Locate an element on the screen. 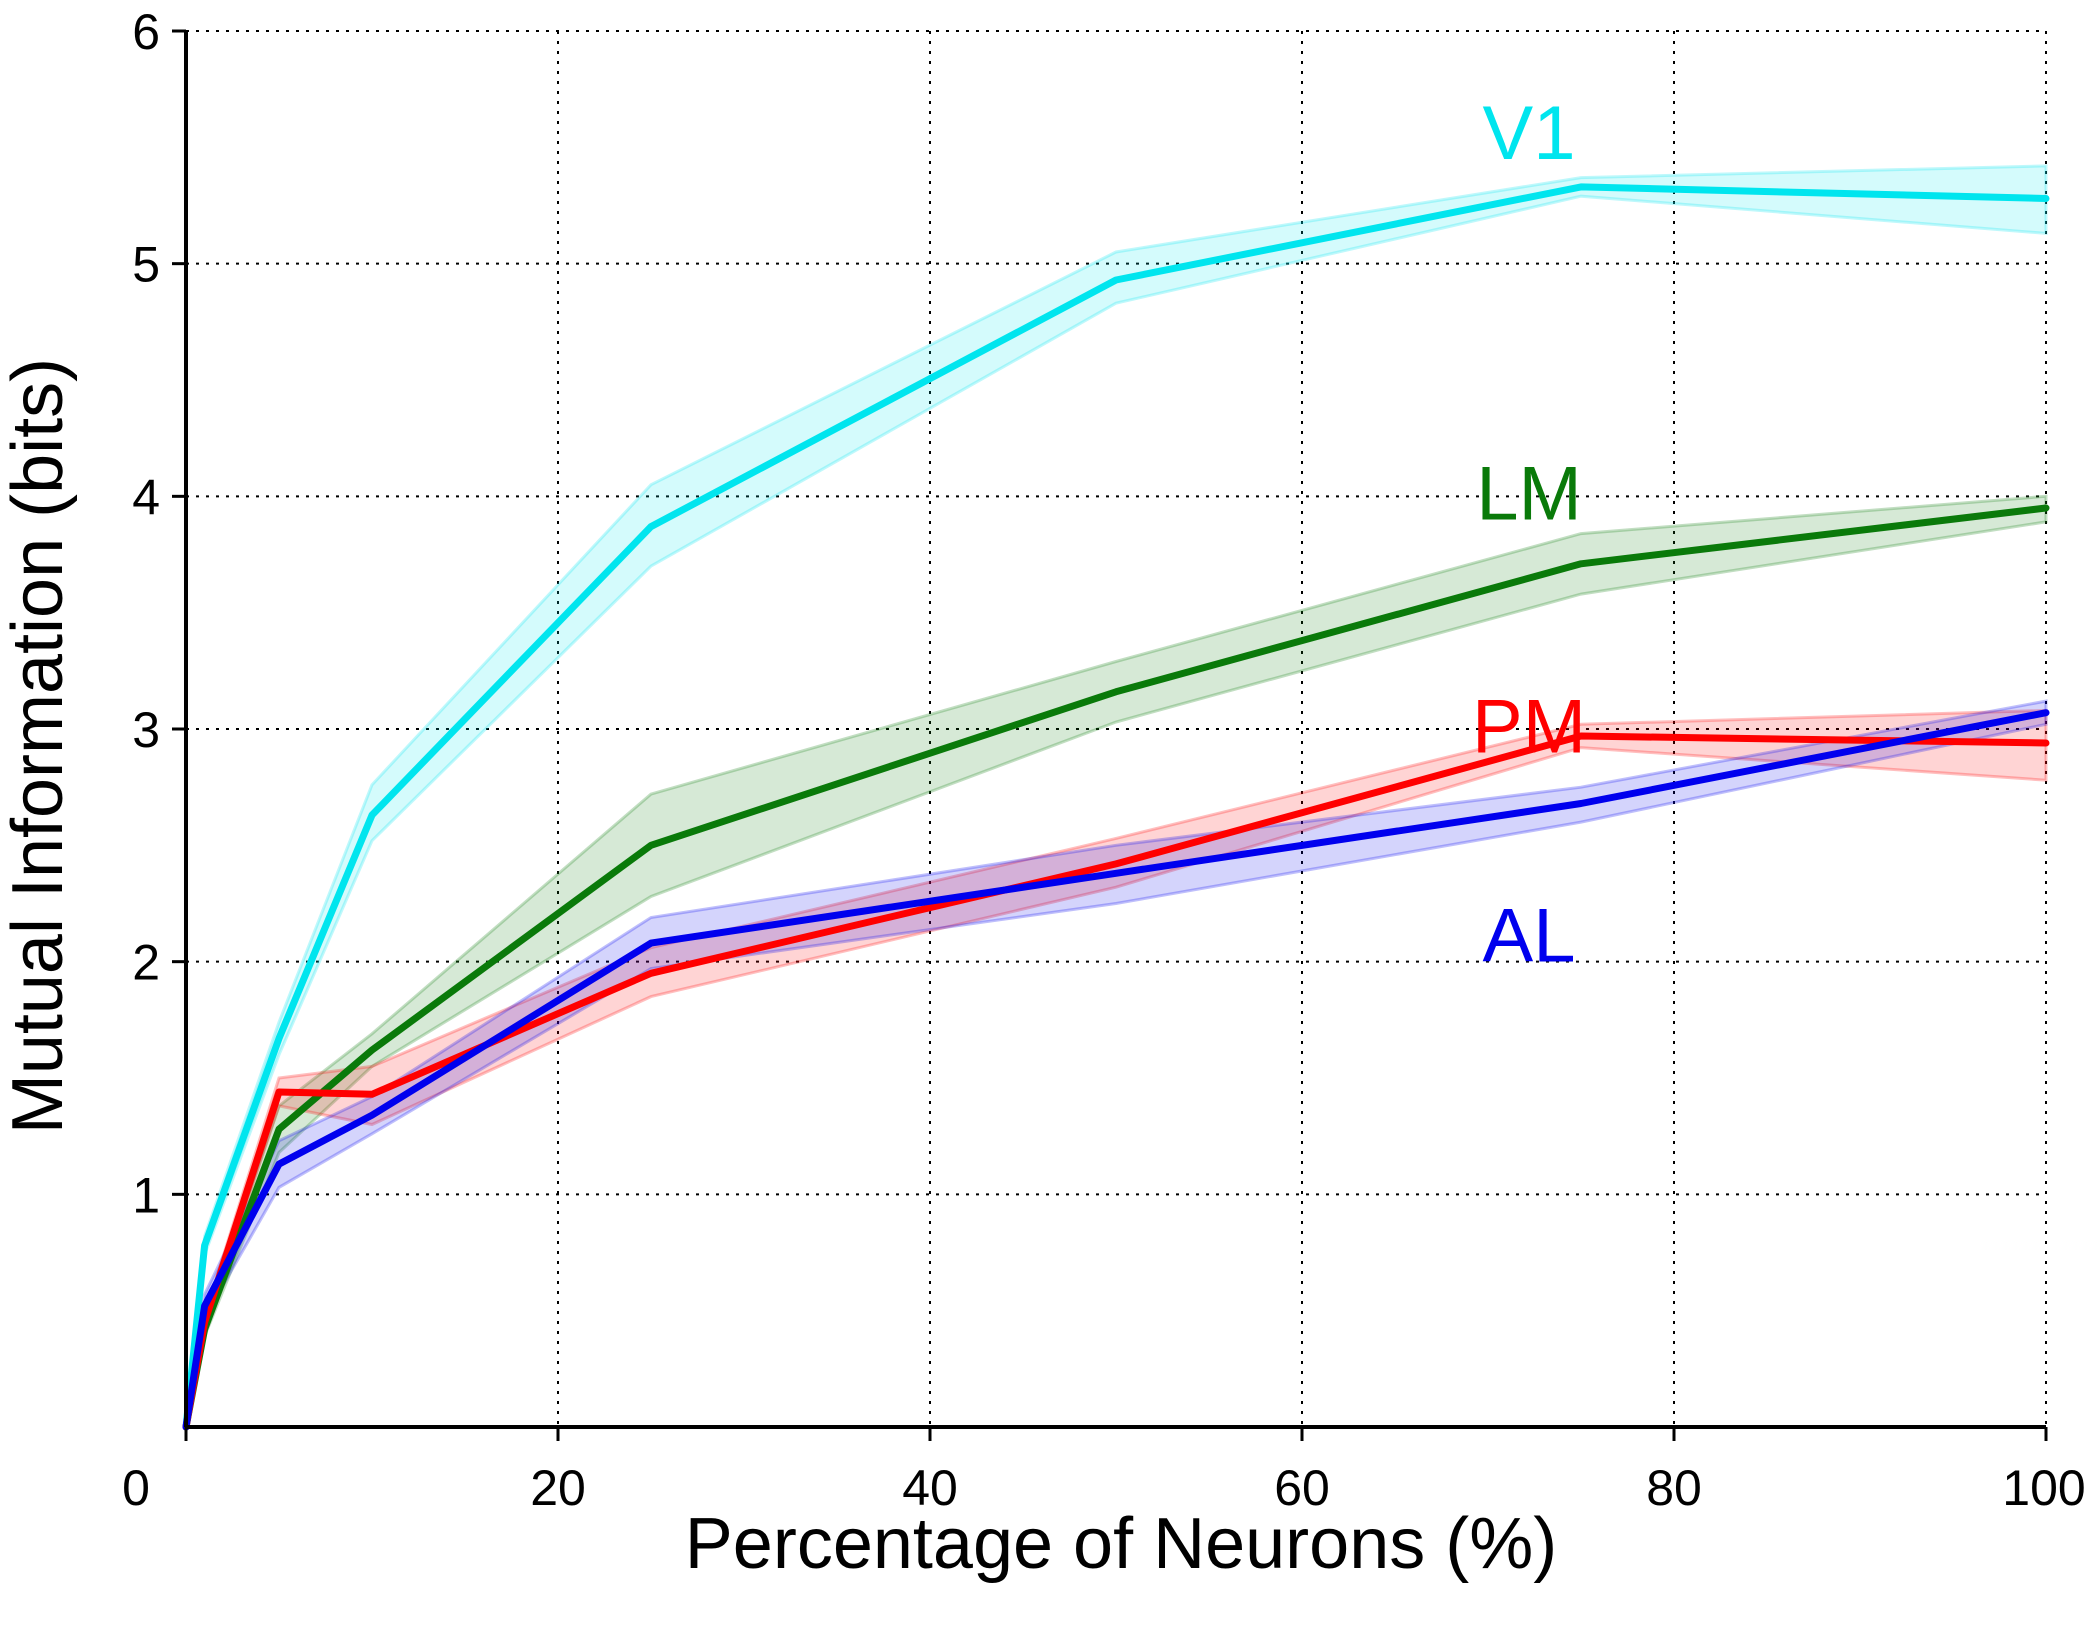 The width and height of the screenshot is (2093, 1641). series-label-pm: PM is located at coordinates (1529, 726).